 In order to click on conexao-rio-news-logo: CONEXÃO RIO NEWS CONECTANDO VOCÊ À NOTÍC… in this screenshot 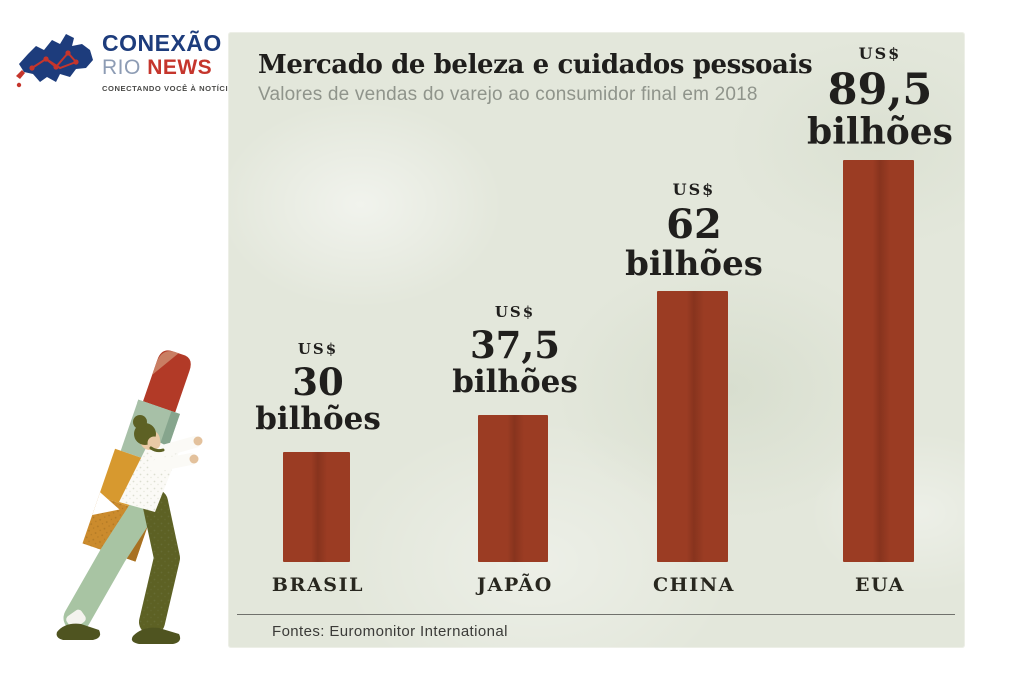, I will do `click(129, 62)`.